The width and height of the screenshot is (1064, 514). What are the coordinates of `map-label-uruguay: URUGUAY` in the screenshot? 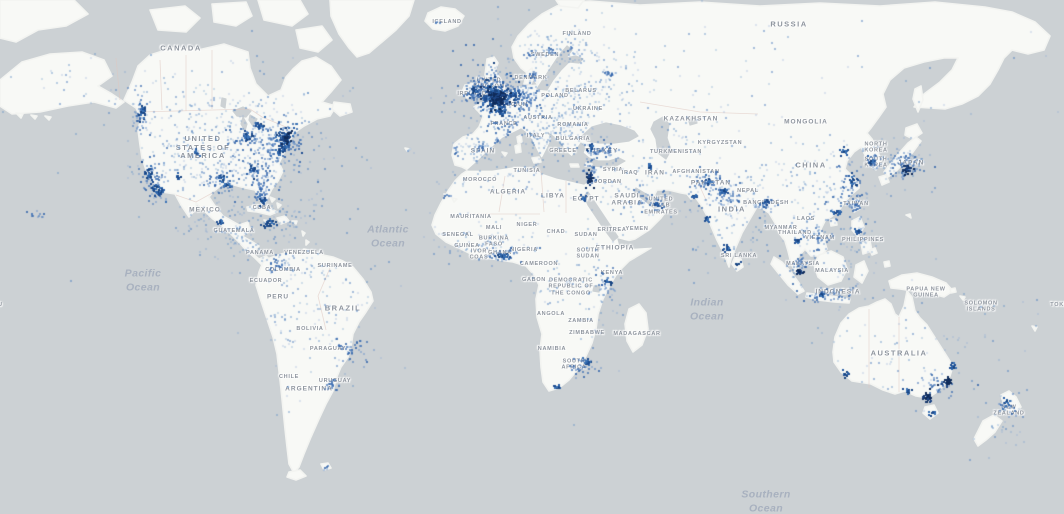 It's located at (335, 380).